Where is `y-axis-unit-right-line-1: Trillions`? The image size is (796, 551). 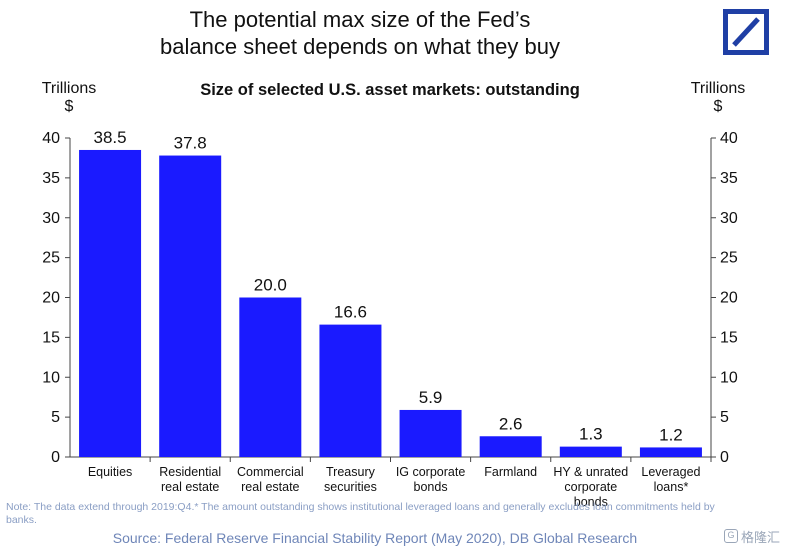 y-axis-unit-right-line-1: Trillions is located at coordinates (718, 88).